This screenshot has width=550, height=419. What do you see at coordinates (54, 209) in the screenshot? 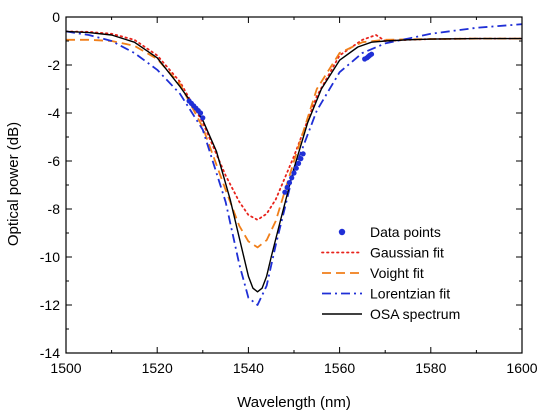
I see `y-tick-label: -8` at bounding box center [54, 209].